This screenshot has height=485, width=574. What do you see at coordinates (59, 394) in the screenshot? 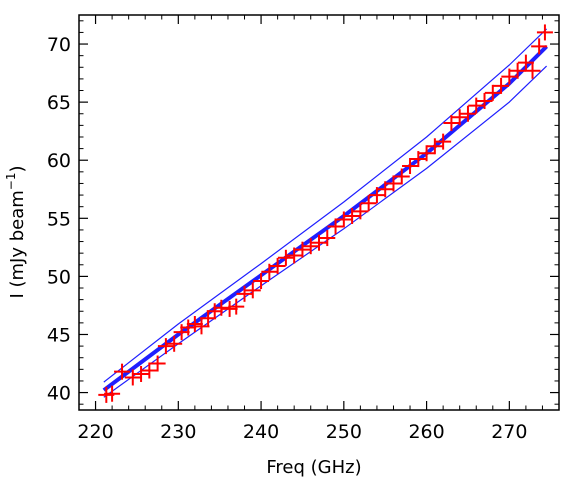
I see `y-tick-label: 40` at bounding box center [59, 394].